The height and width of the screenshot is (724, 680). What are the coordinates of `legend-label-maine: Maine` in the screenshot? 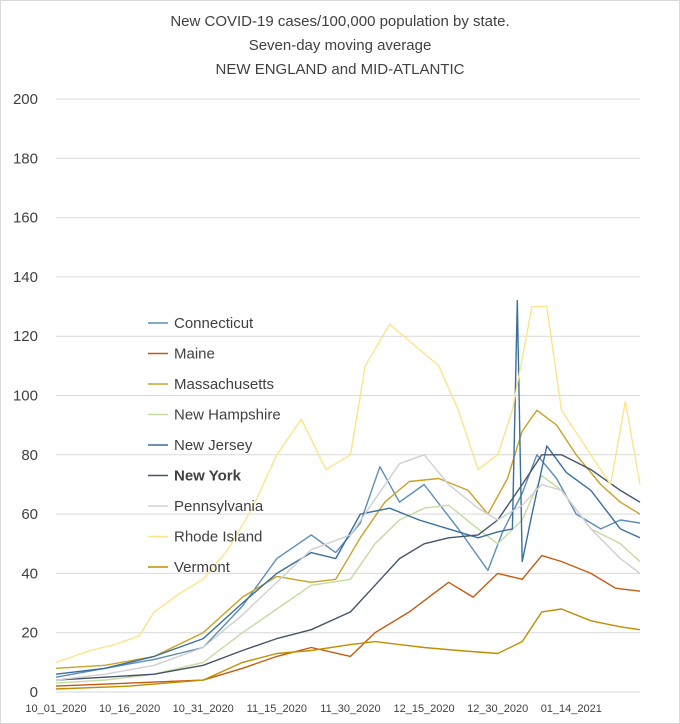 It's located at (194, 354).